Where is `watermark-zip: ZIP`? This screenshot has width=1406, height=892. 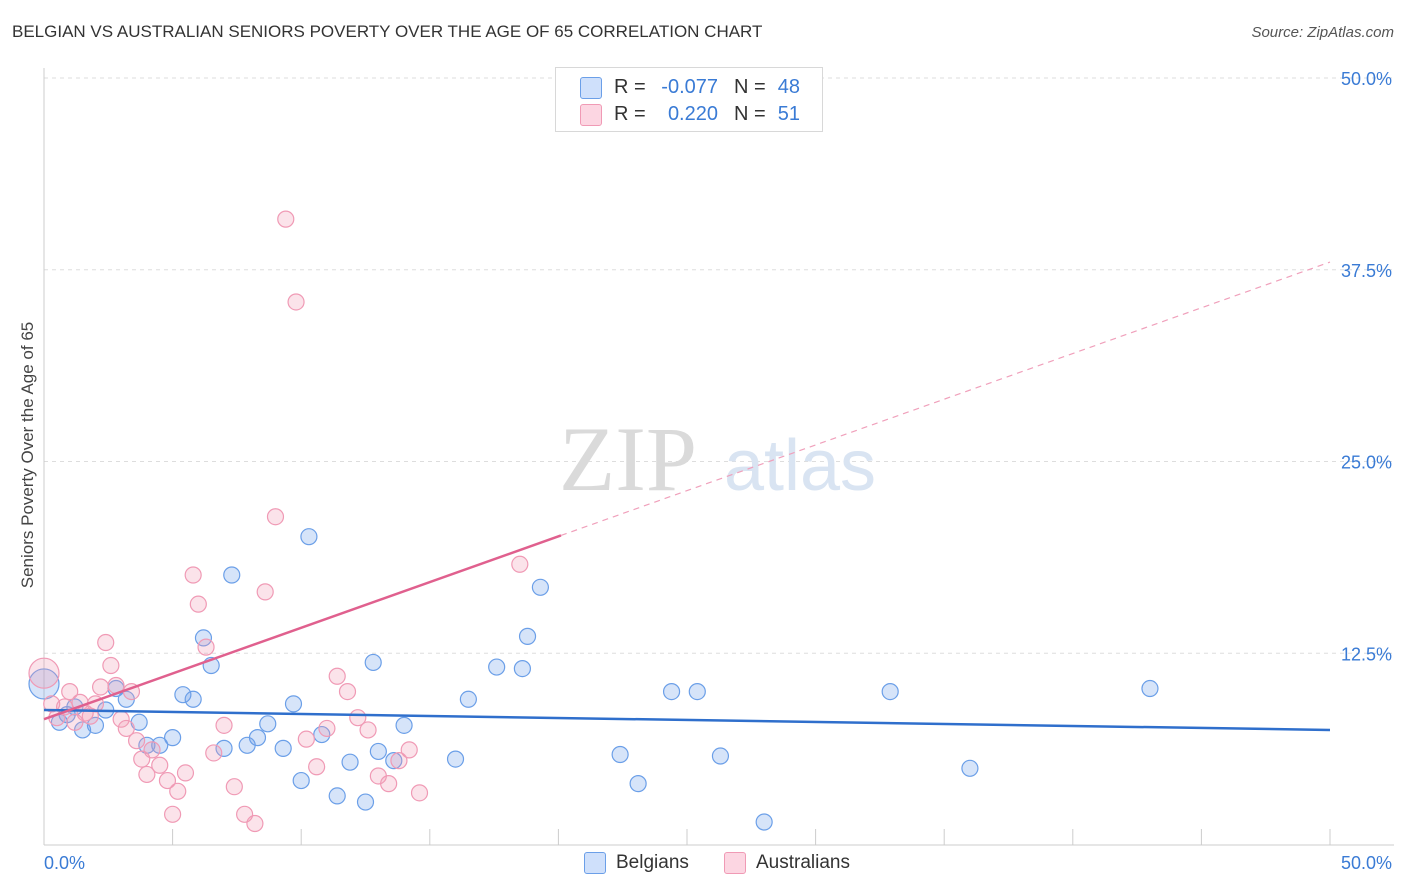
watermark-zip: ZIP is located at coordinates (628, 459).